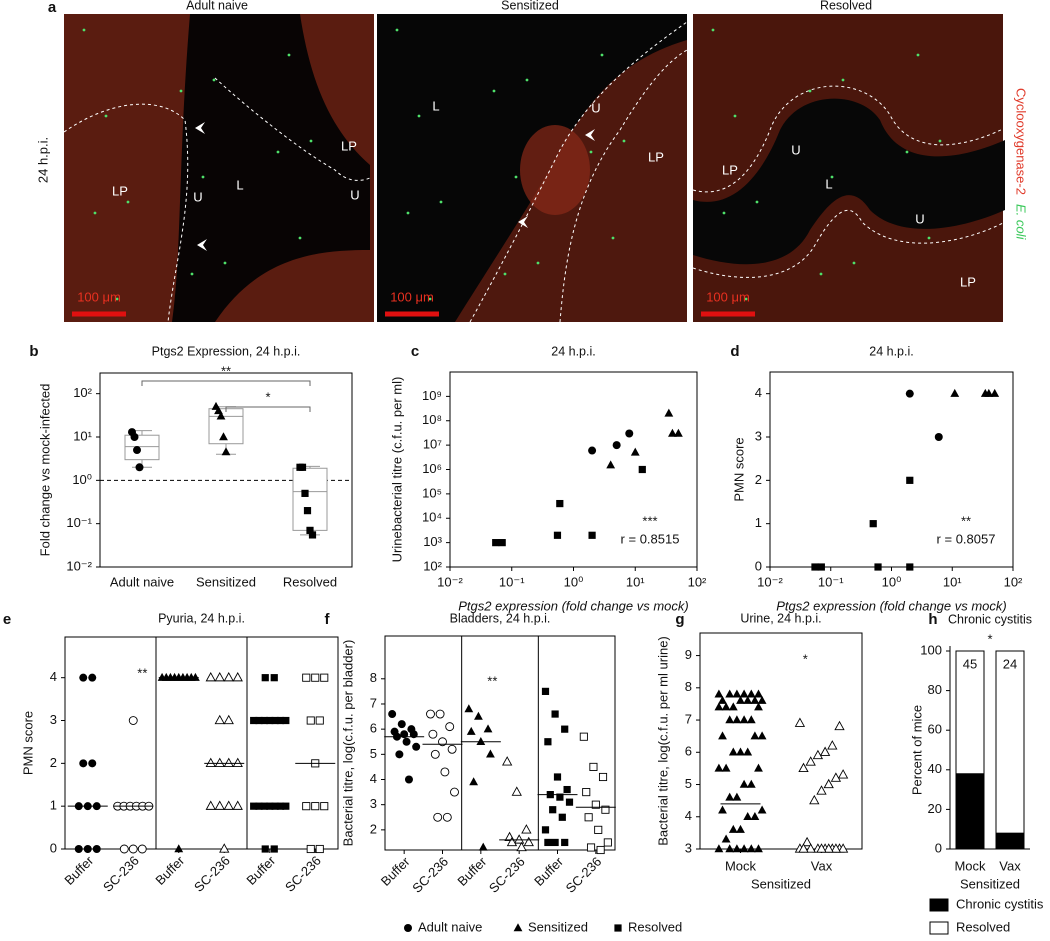 This screenshot has height=941, width=1050. Describe the element at coordinates (738, 469) in the screenshot. I see `y-axis-label: PMN score` at that location.